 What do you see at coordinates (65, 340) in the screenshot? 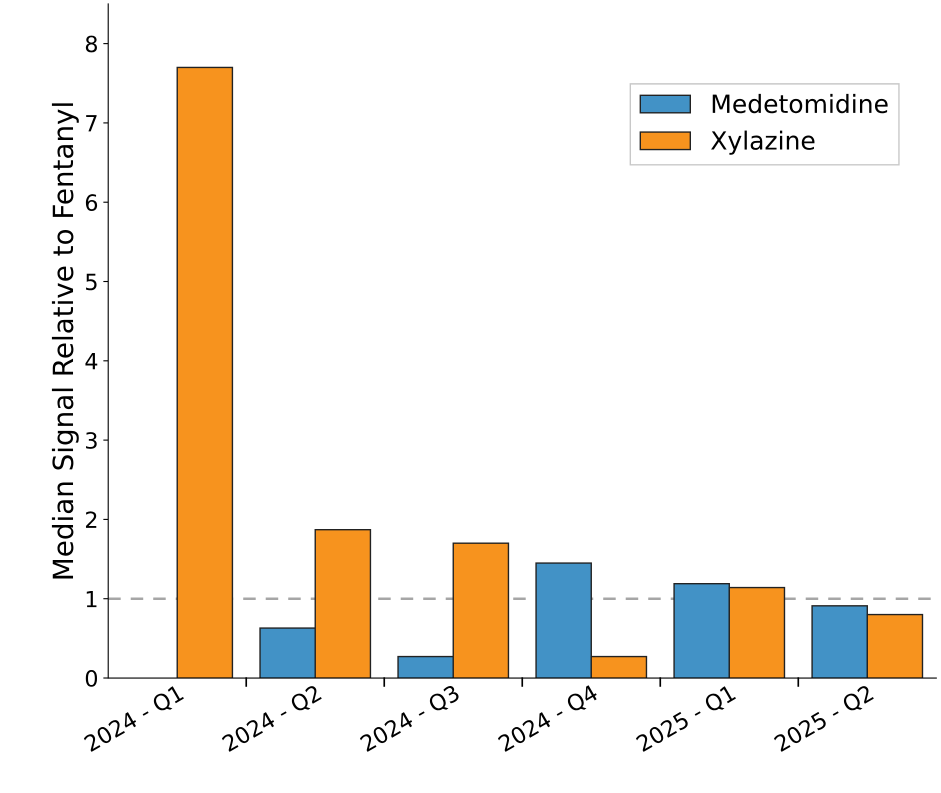
I see `y-axis-title: Median Signal Relative to Fentanyl` at bounding box center [65, 340].